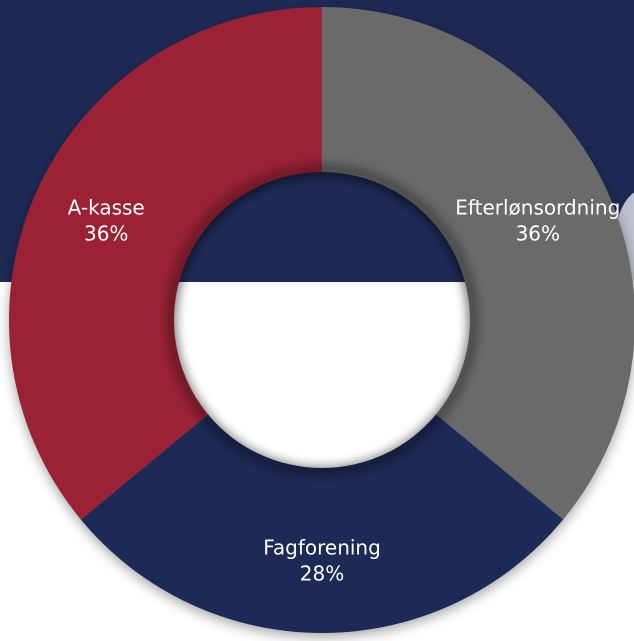 This screenshot has height=641, width=634. I want to click on slice-label-name: A-kasse, so click(106, 207).